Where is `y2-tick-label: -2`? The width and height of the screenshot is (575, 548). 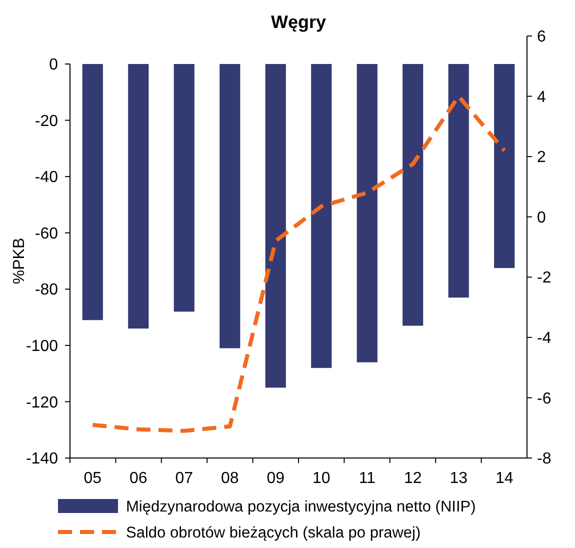 y2-tick-label: -2 is located at coordinates (544, 278).